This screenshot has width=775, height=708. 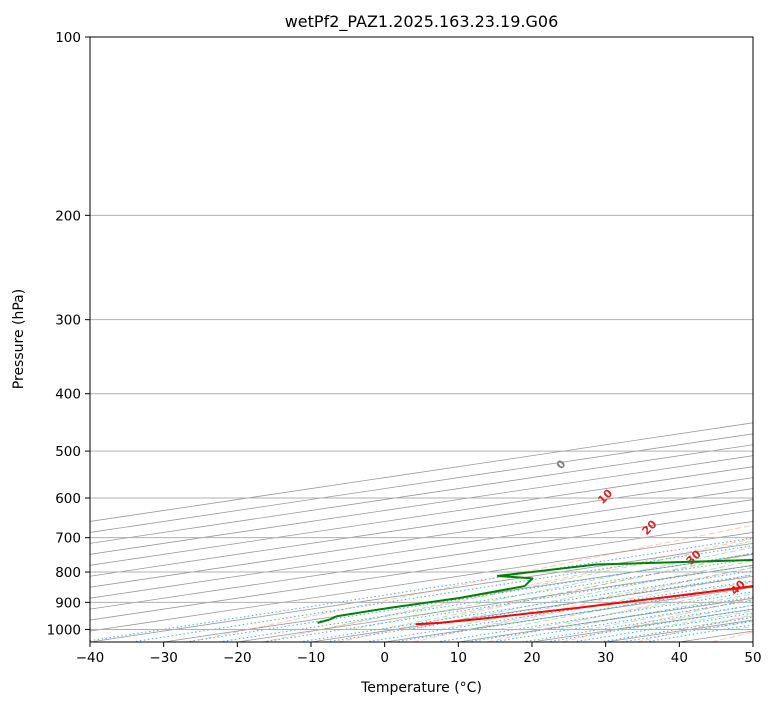 I want to click on y-tick-label: 200, so click(x=68, y=216).